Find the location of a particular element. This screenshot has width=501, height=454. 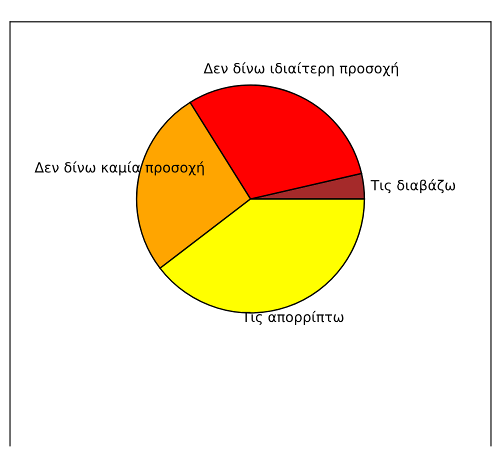

slice-label: Τις διαβάζω is located at coordinates (413, 186).